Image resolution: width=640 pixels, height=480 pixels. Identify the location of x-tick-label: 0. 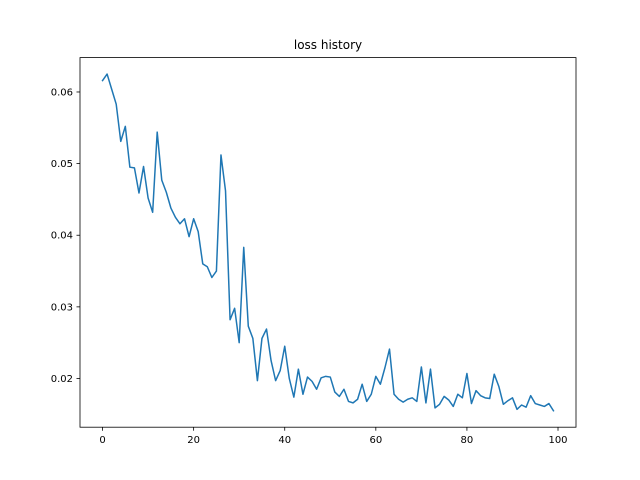
(102, 440).